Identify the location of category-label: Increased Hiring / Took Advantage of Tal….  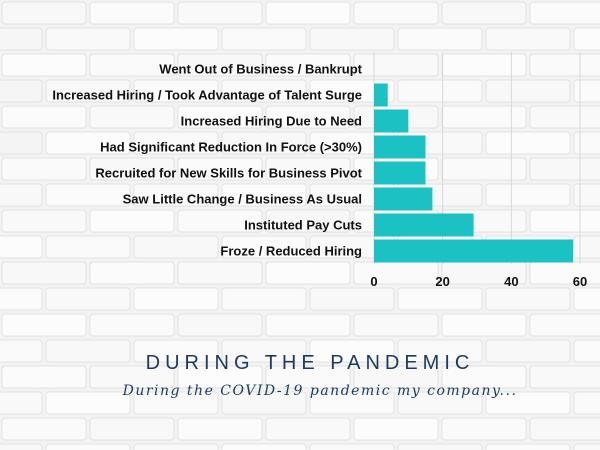
(207, 95).